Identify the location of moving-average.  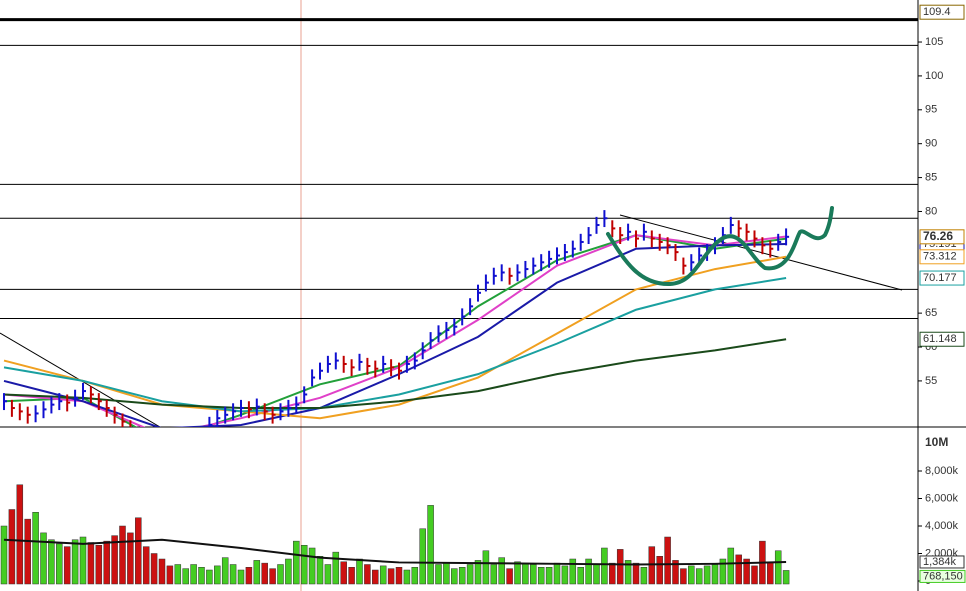
(395, 374).